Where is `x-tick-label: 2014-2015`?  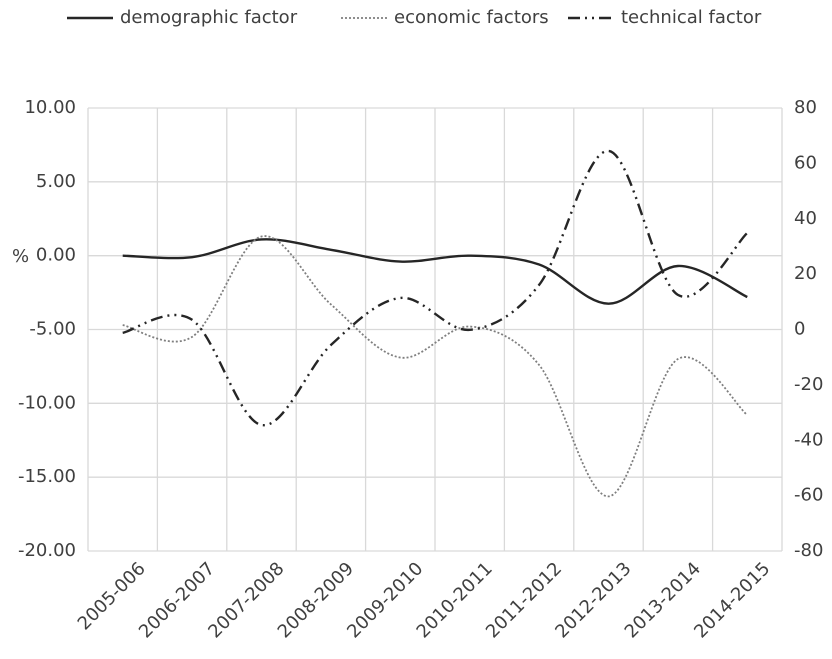
x-tick-label: 2014-2015 is located at coordinates (732, 600).